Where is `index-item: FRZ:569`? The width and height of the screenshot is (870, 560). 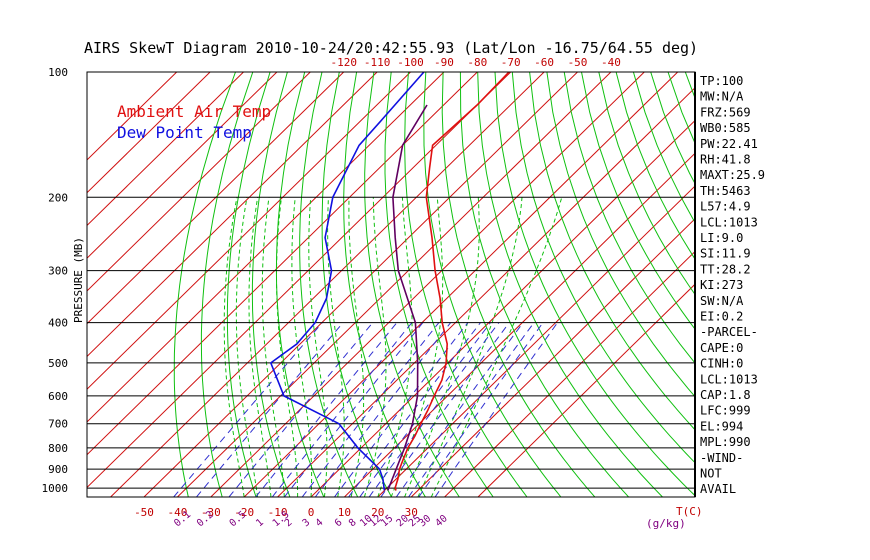 index-item: FRZ:569 is located at coordinates (725, 112).